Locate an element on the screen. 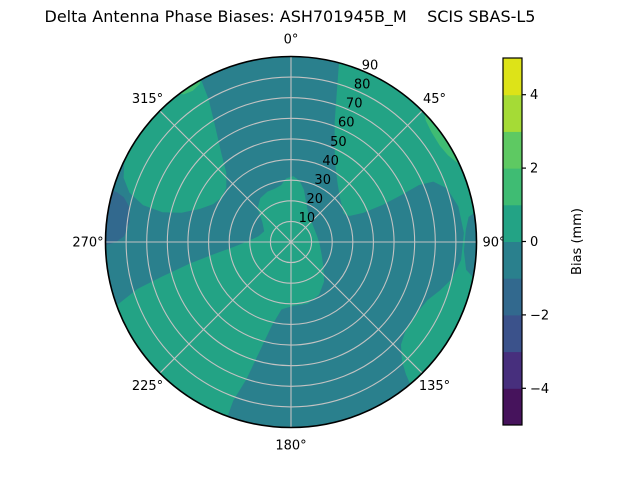 This screenshot has height=480, width=640. colorbar-band--4-to--3 is located at coordinates (512, 370).